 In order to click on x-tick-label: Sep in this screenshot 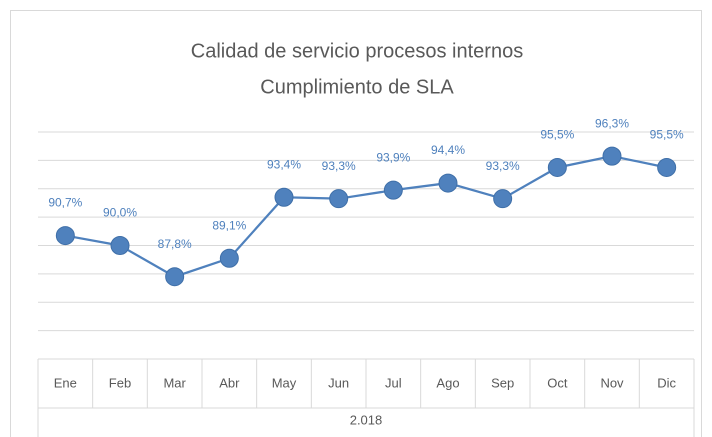, I will do `click(502, 382)`.